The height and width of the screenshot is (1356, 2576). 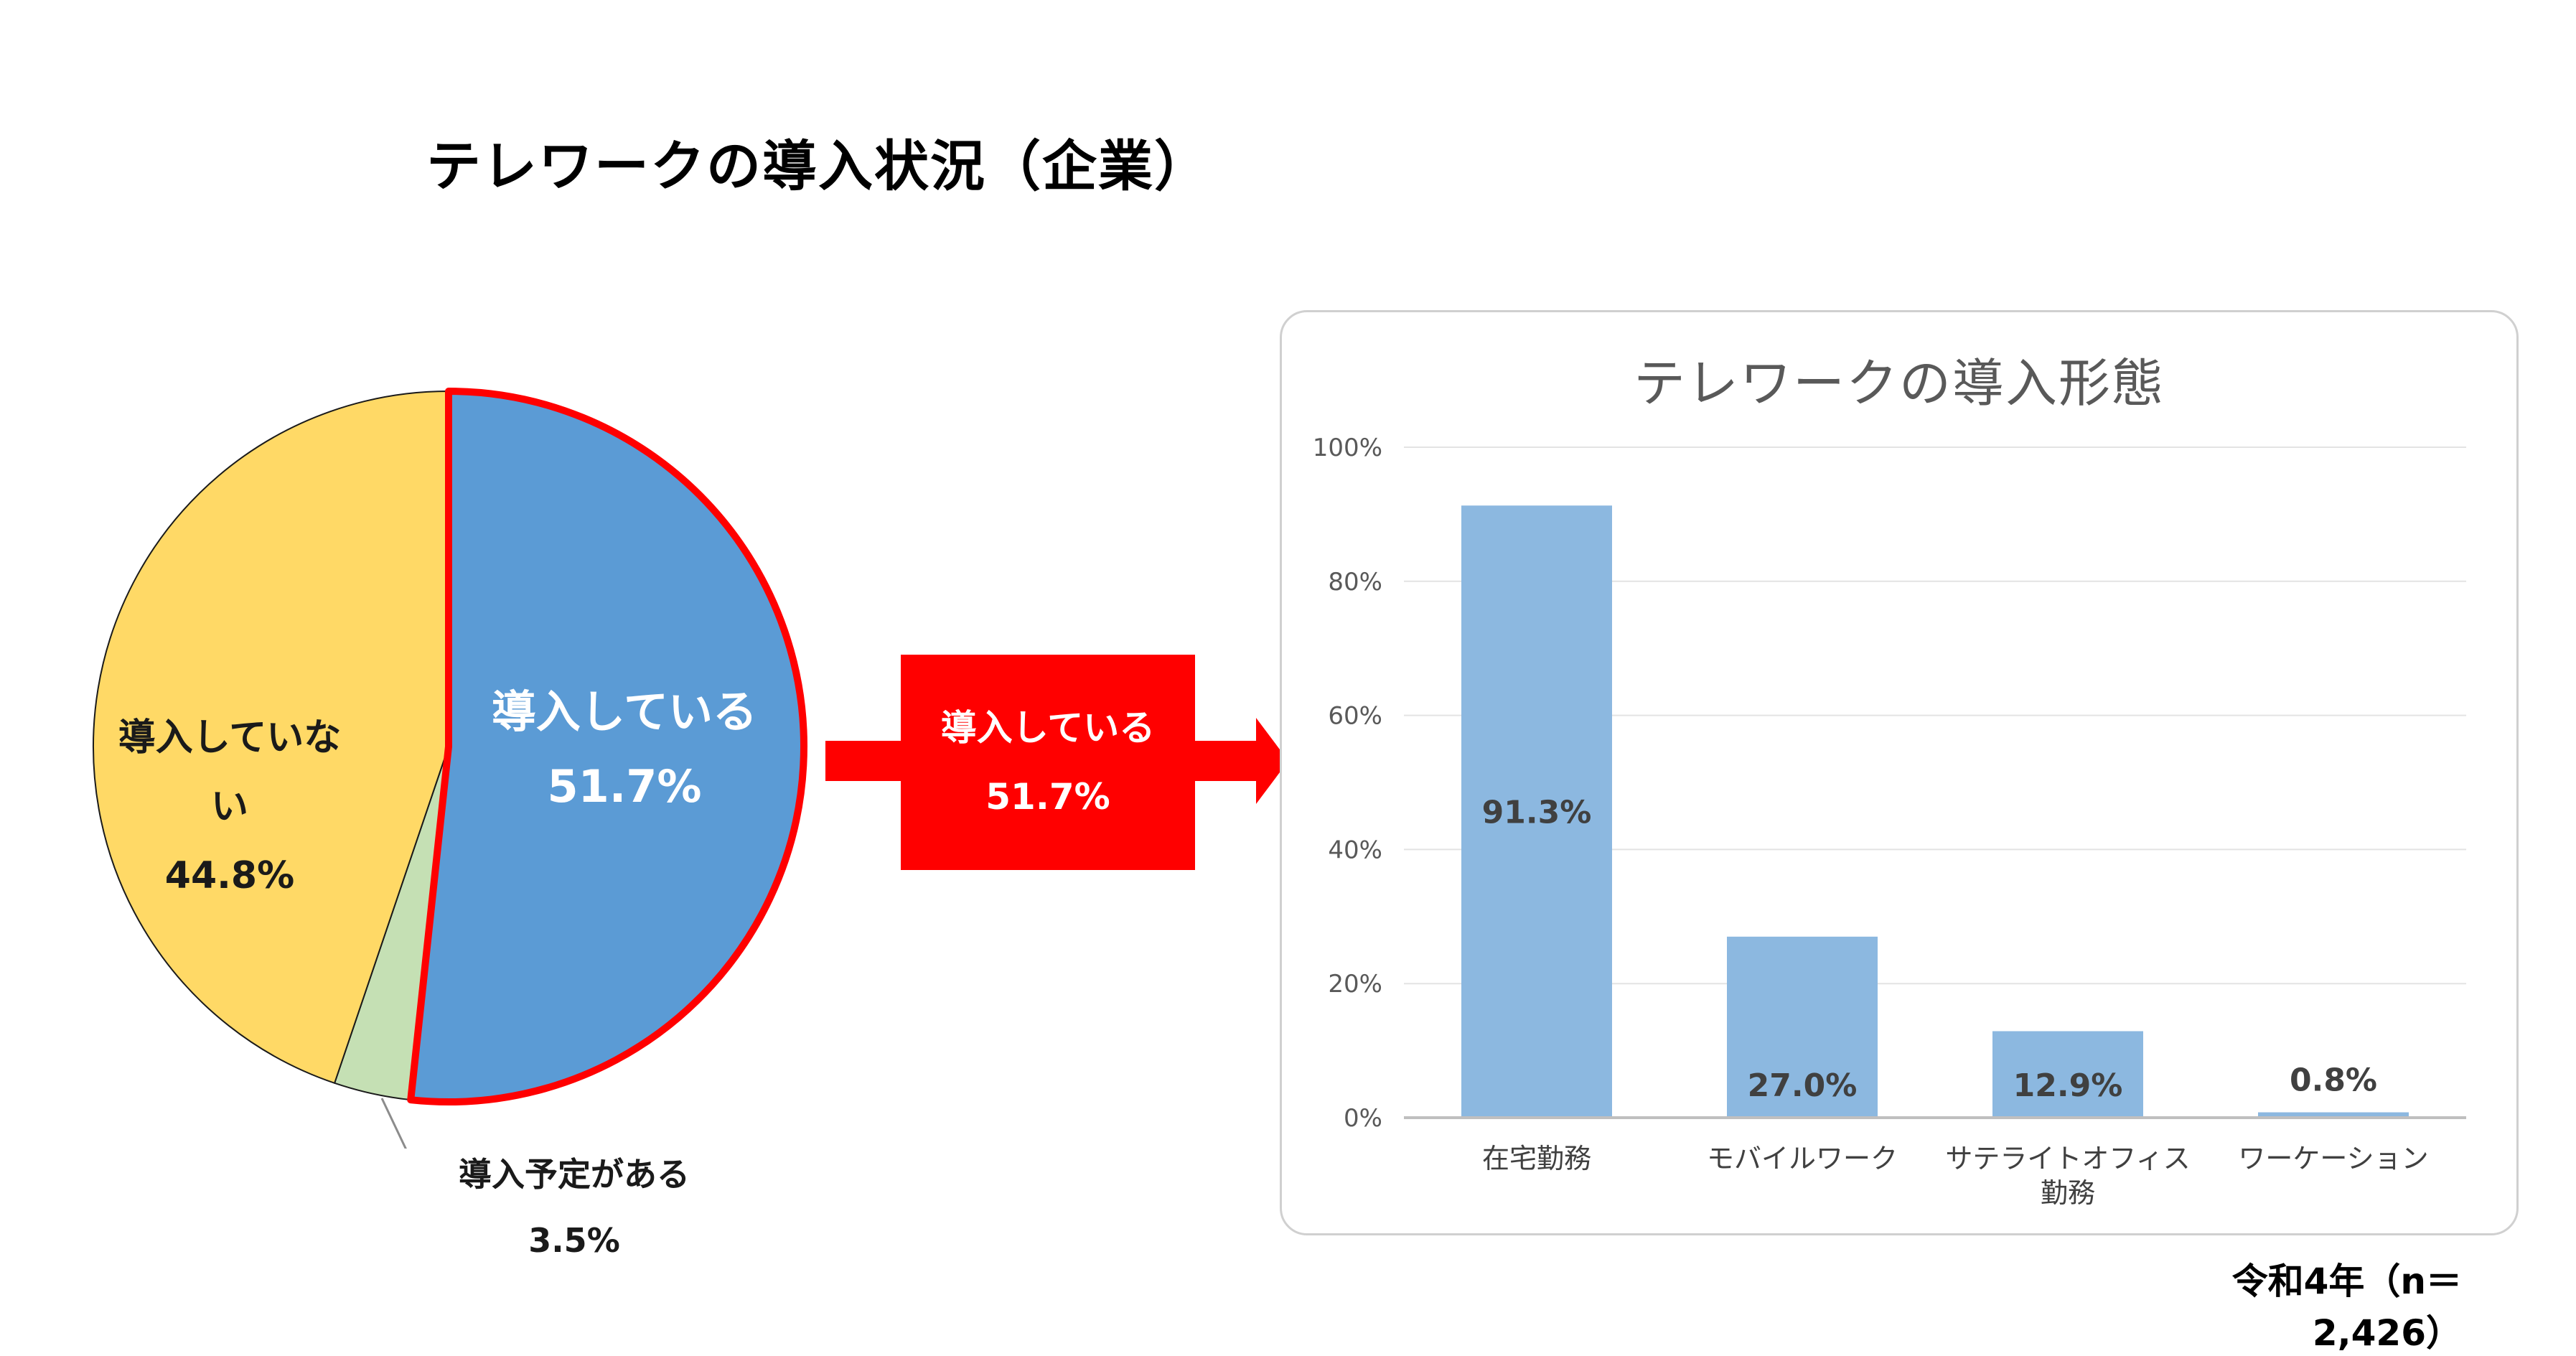 What do you see at coordinates (1348, 448) in the screenshot?
I see `y-tick-label: 100%` at bounding box center [1348, 448].